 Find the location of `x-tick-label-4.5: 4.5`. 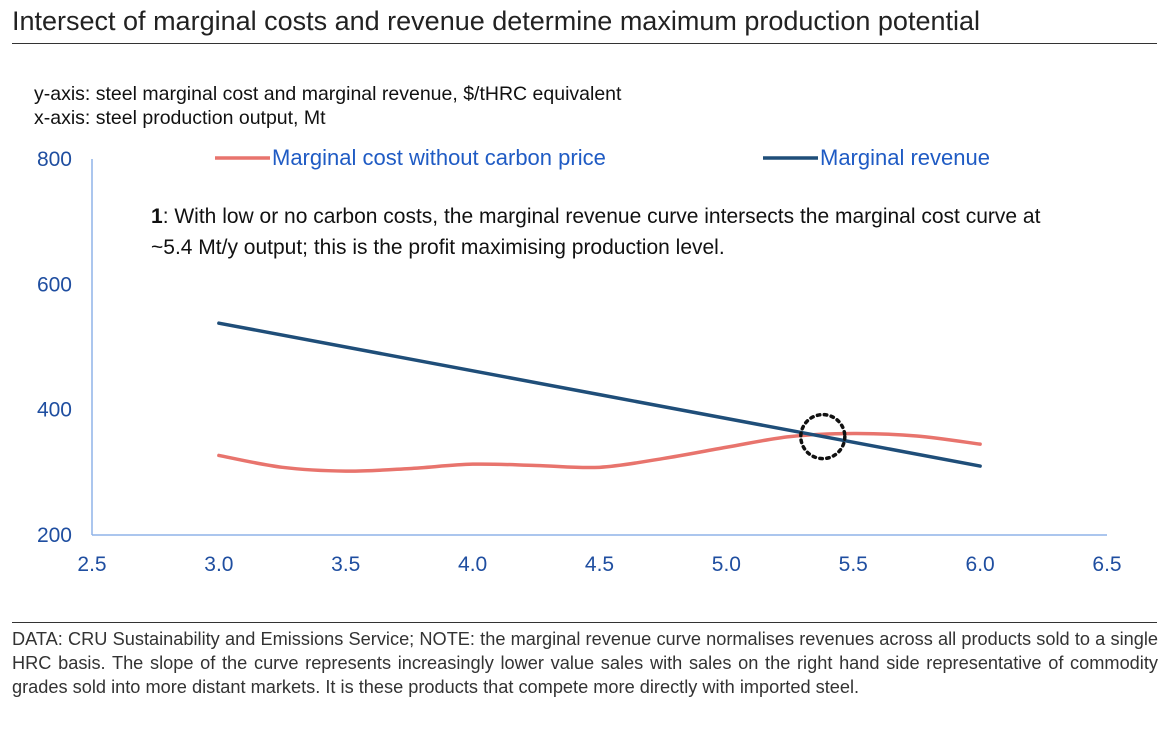

x-tick-label-4.5: 4.5 is located at coordinates (599, 564).